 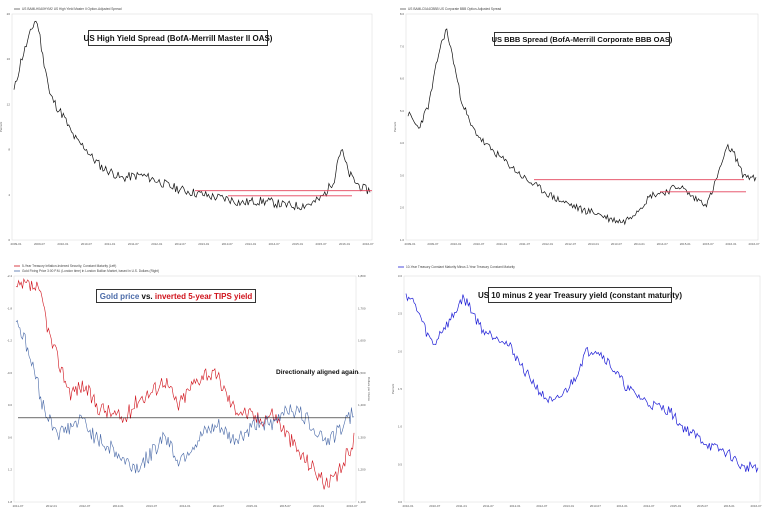 What do you see at coordinates (274, 244) in the screenshot?
I see `high-yield-x-tick-label: 2014-07` at bounding box center [274, 244].